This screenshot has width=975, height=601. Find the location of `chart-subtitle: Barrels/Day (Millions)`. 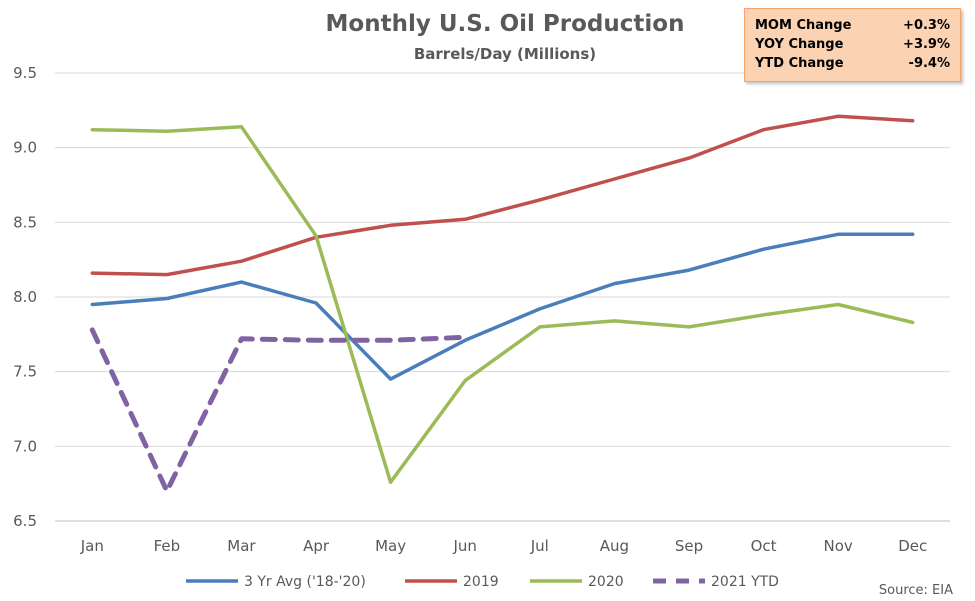

chart-subtitle: Barrels/Day (Millions) is located at coordinates (505, 54).